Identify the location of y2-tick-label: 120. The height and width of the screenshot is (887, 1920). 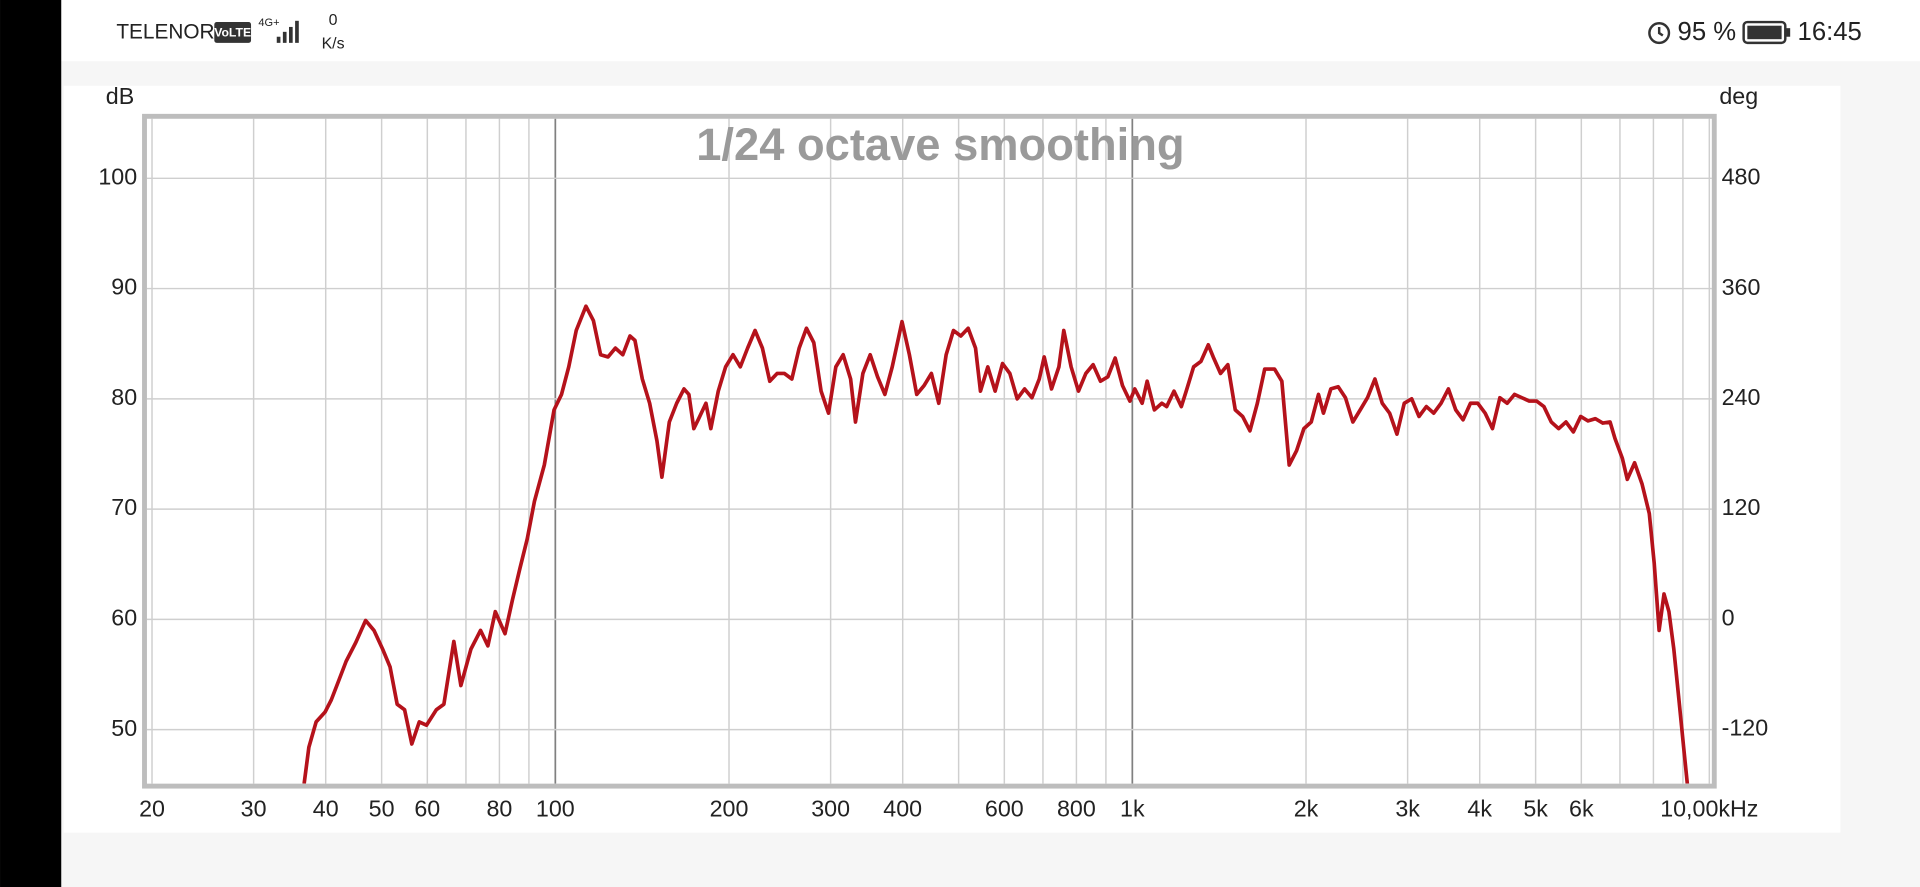
(1741, 507).